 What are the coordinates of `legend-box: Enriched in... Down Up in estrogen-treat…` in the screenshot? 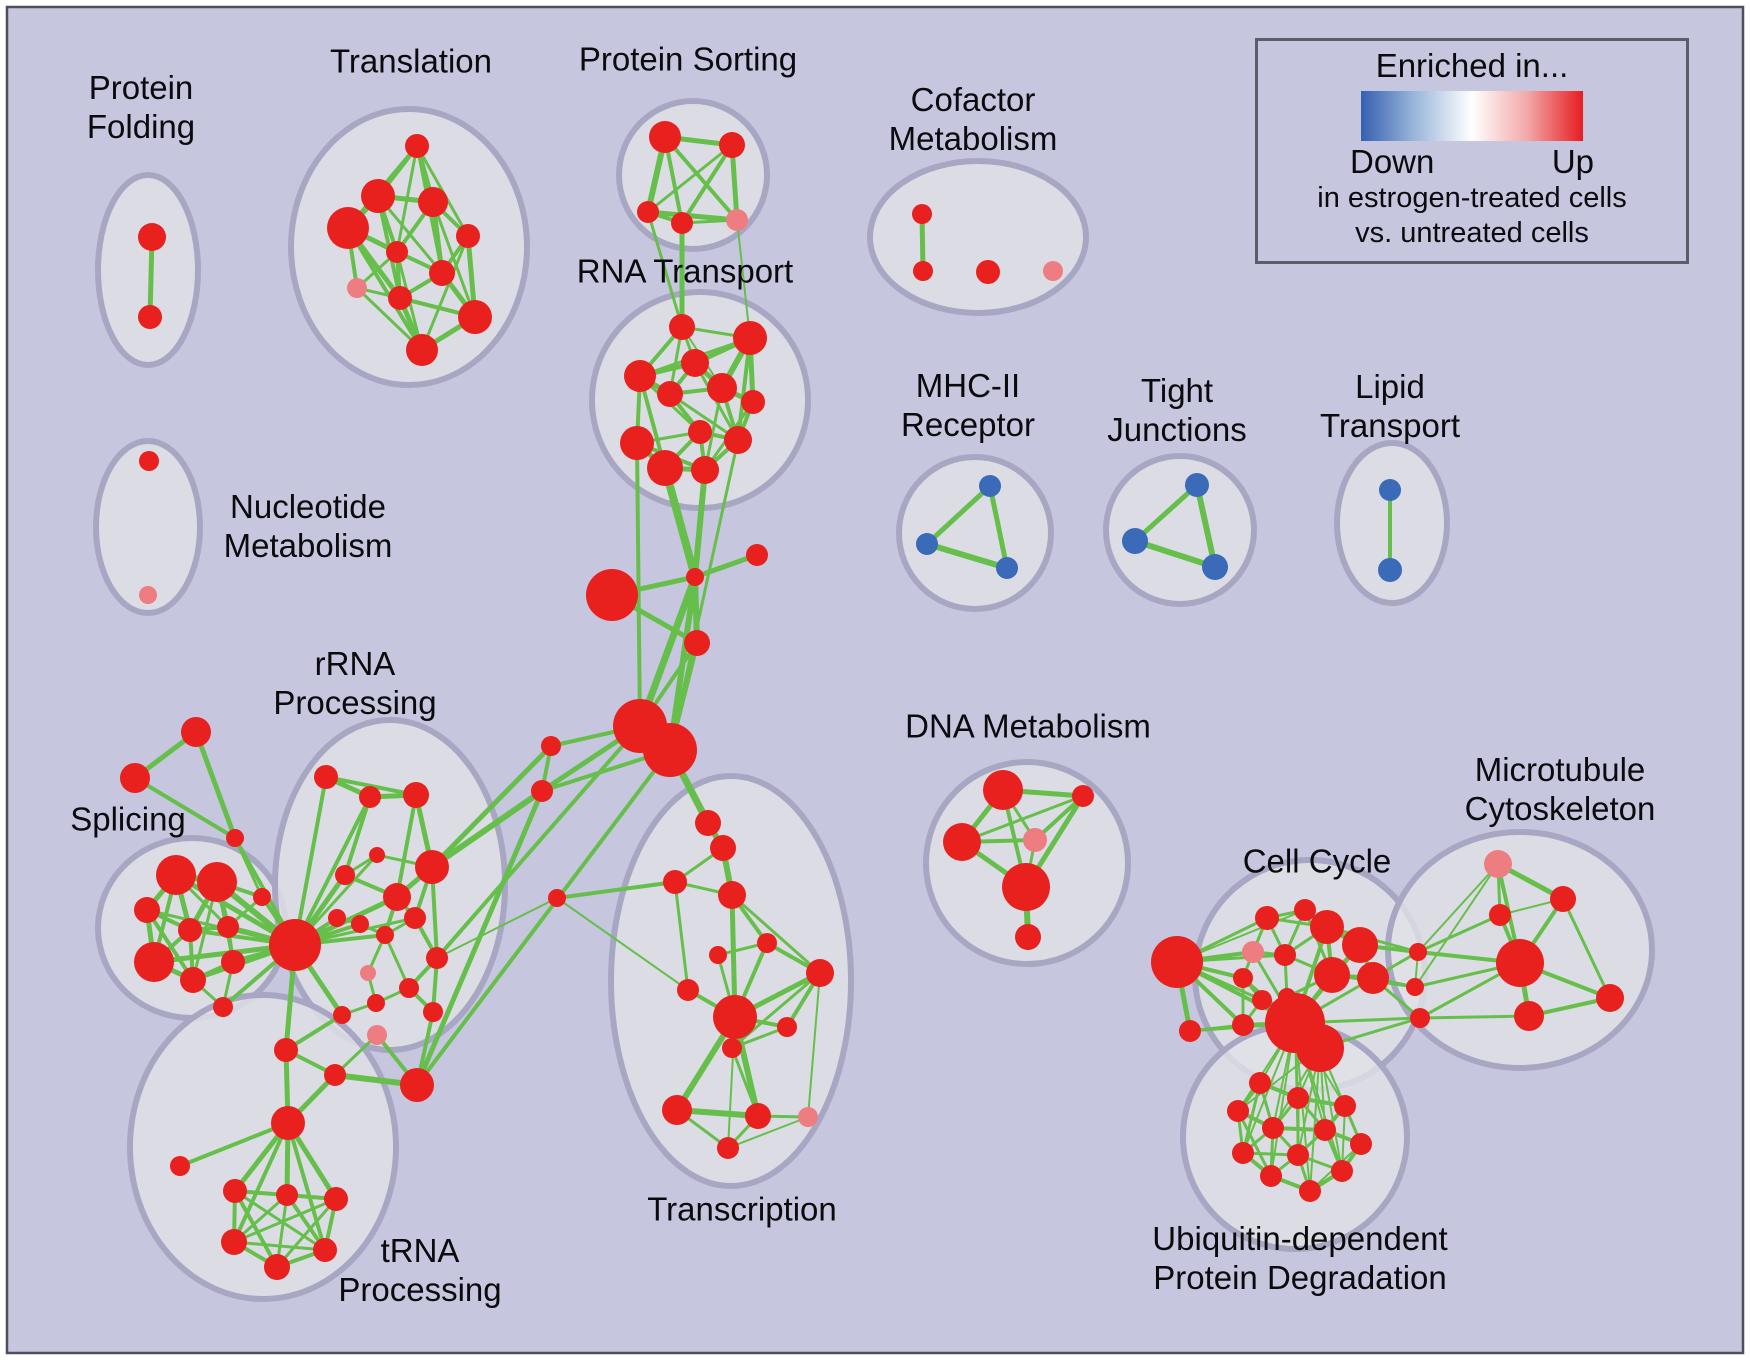 It's located at (1472, 151).